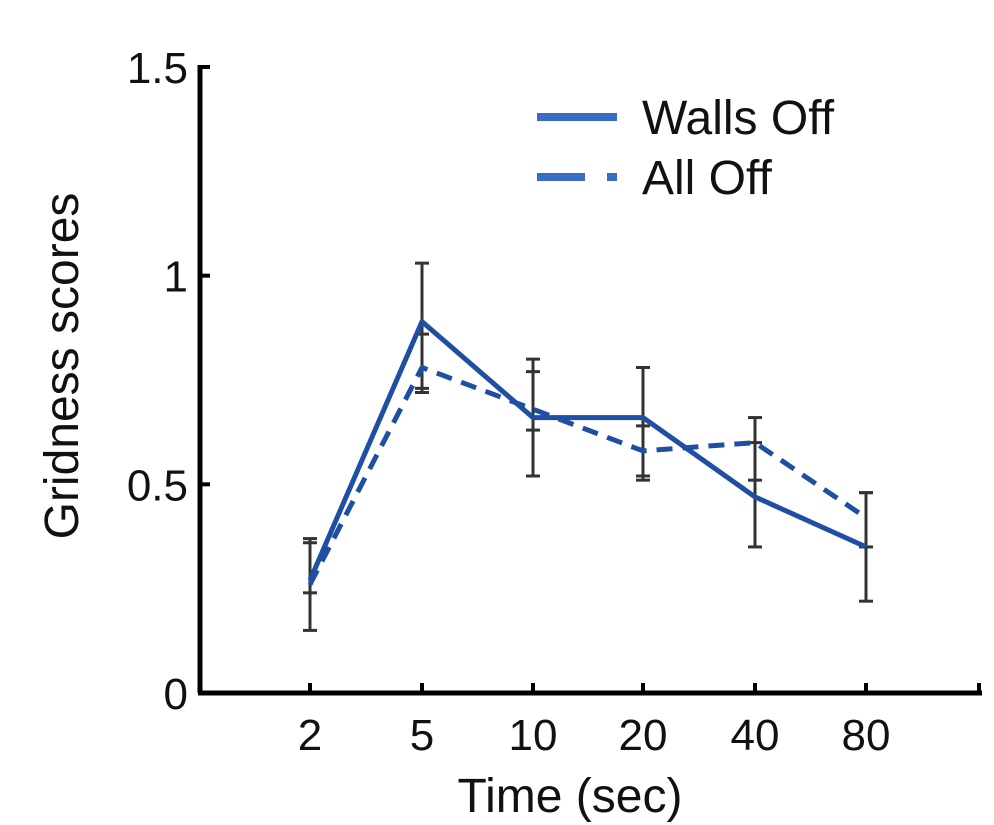 This screenshot has width=994, height=825. What do you see at coordinates (643, 735) in the screenshot?
I see `x-tick-label: 20` at bounding box center [643, 735].